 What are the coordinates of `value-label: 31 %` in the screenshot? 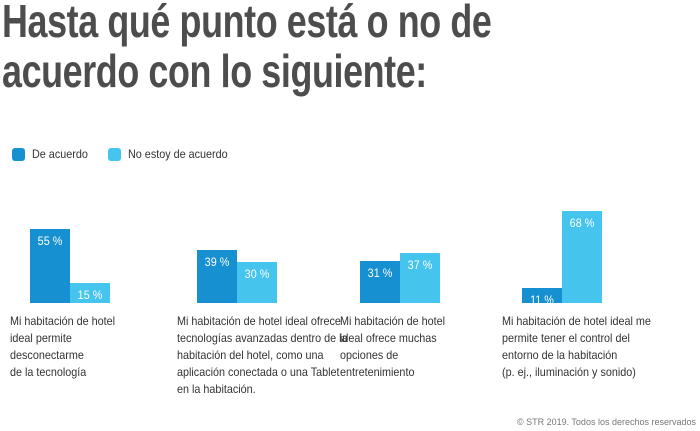 It's located at (380, 273).